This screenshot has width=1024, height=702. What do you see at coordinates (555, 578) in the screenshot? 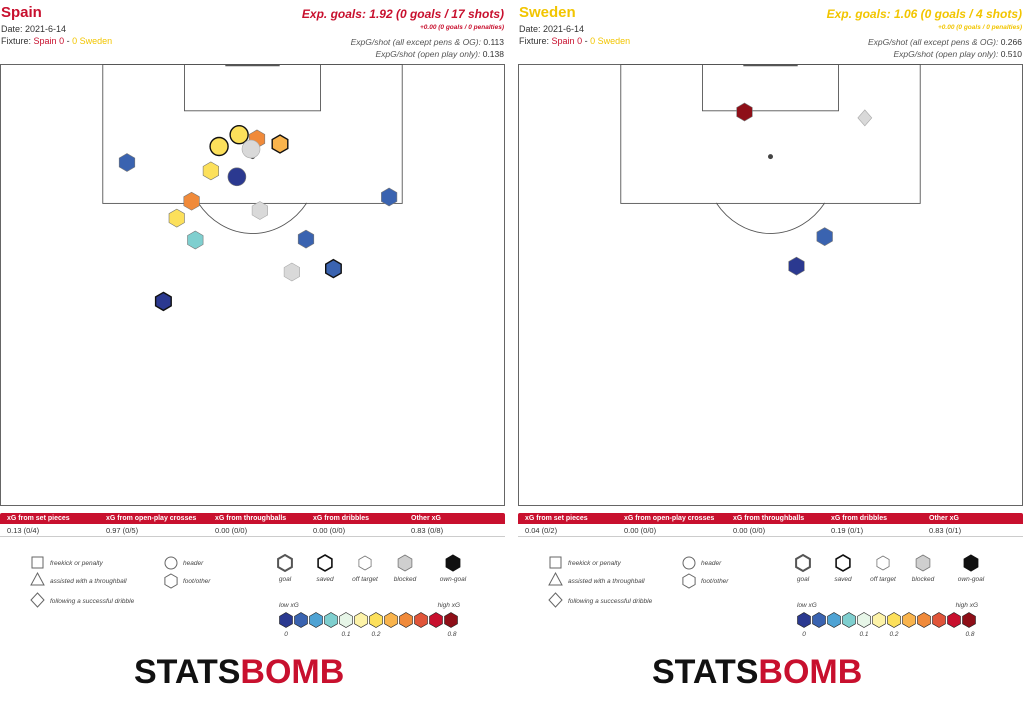
I see `throughball-triangle-icon` at bounding box center [555, 578].